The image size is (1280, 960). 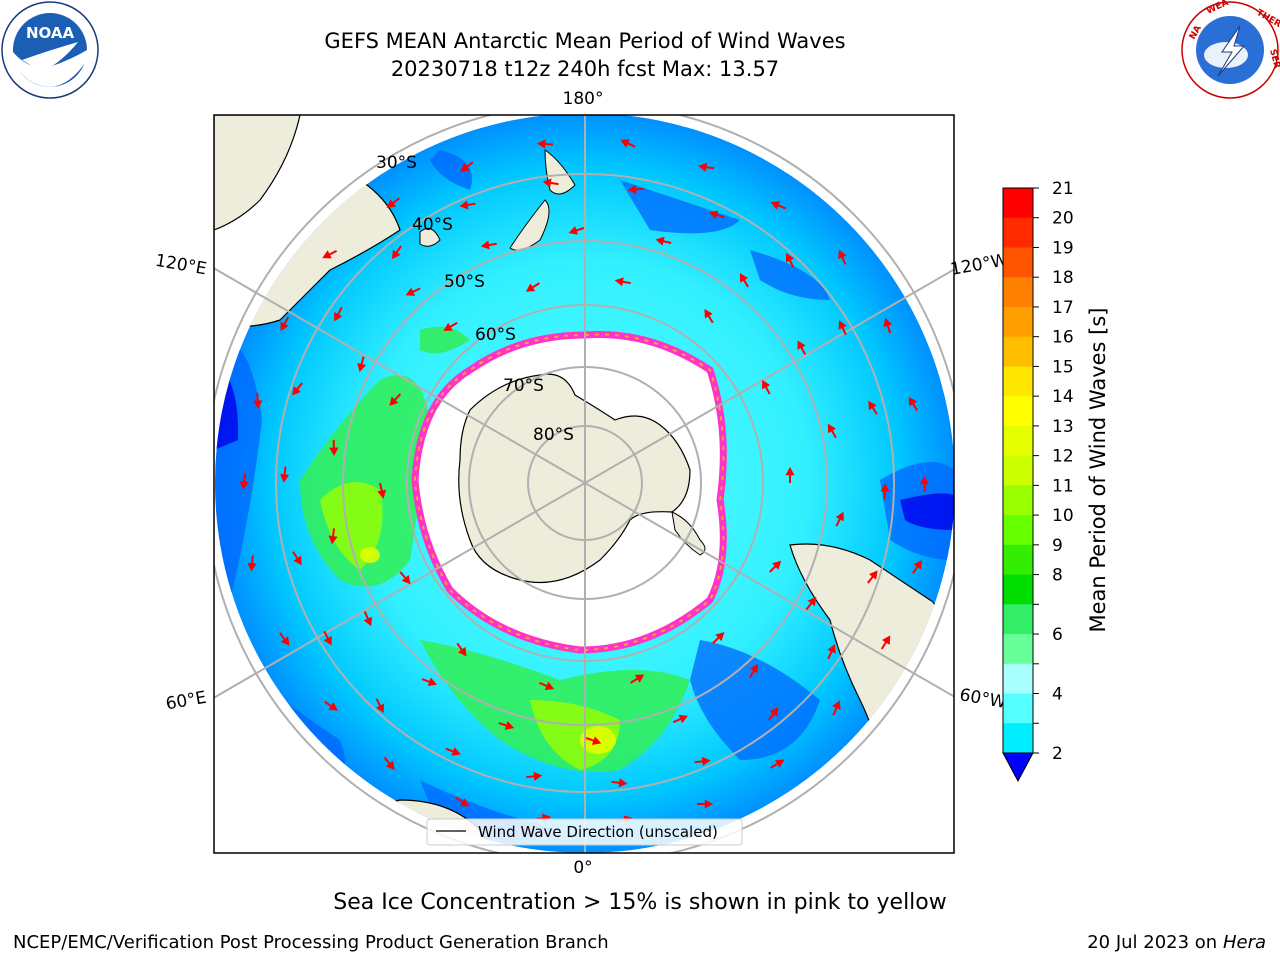 I want to click on colorbar: 21 20 19 18 17 16 15 14 13 12 11 10 9 8 6 4 2, so click(x=1038, y=481).